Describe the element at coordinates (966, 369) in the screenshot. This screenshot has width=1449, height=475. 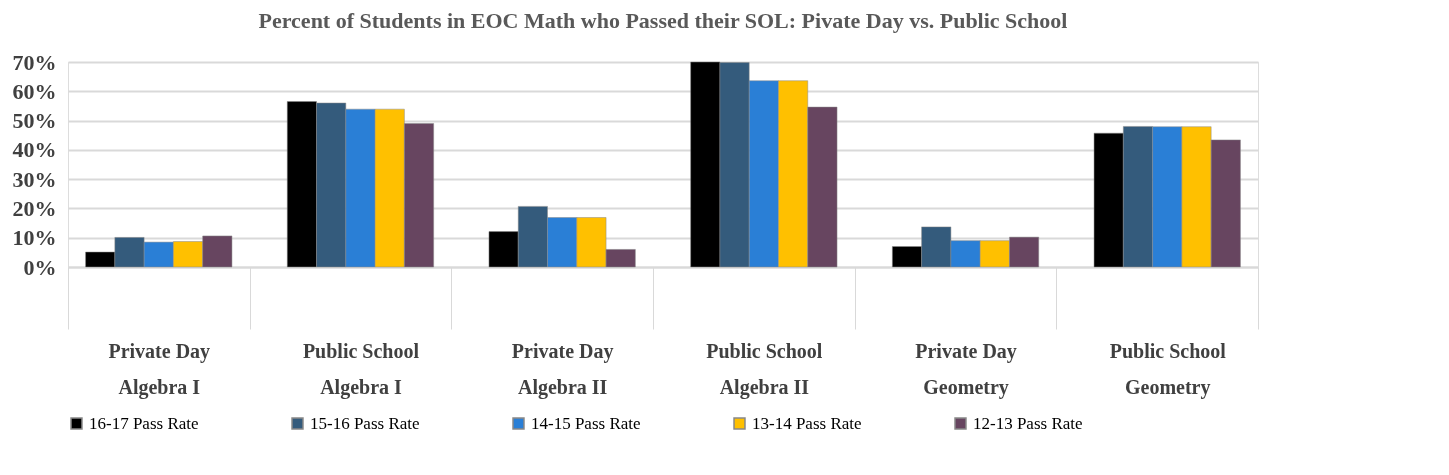
I see `x-tick-label: Private Day Geometry` at that location.